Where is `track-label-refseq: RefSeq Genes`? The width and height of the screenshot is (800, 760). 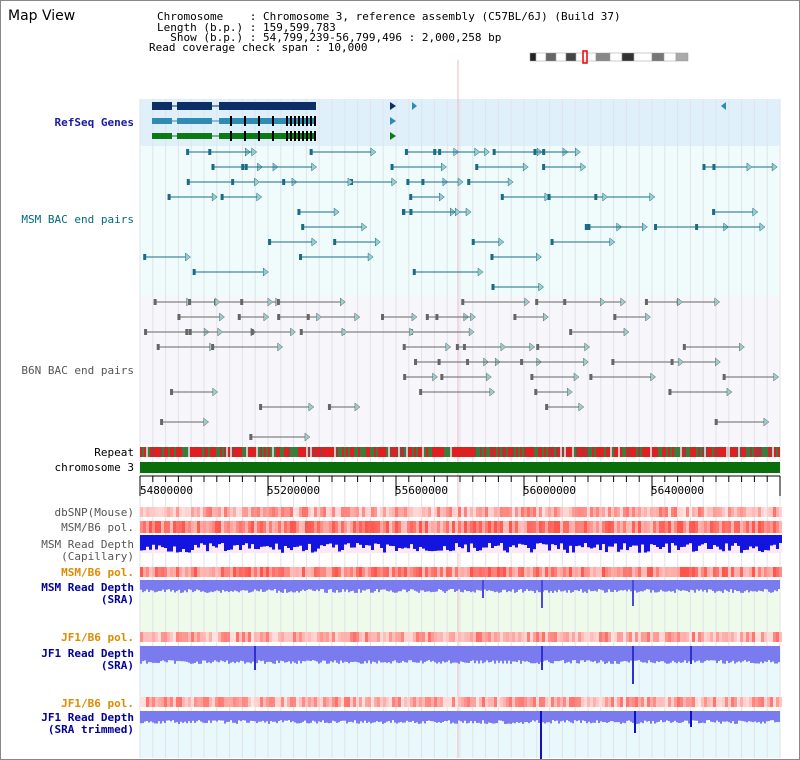 track-label-refseq: RefSeq Genes is located at coordinates (94, 122).